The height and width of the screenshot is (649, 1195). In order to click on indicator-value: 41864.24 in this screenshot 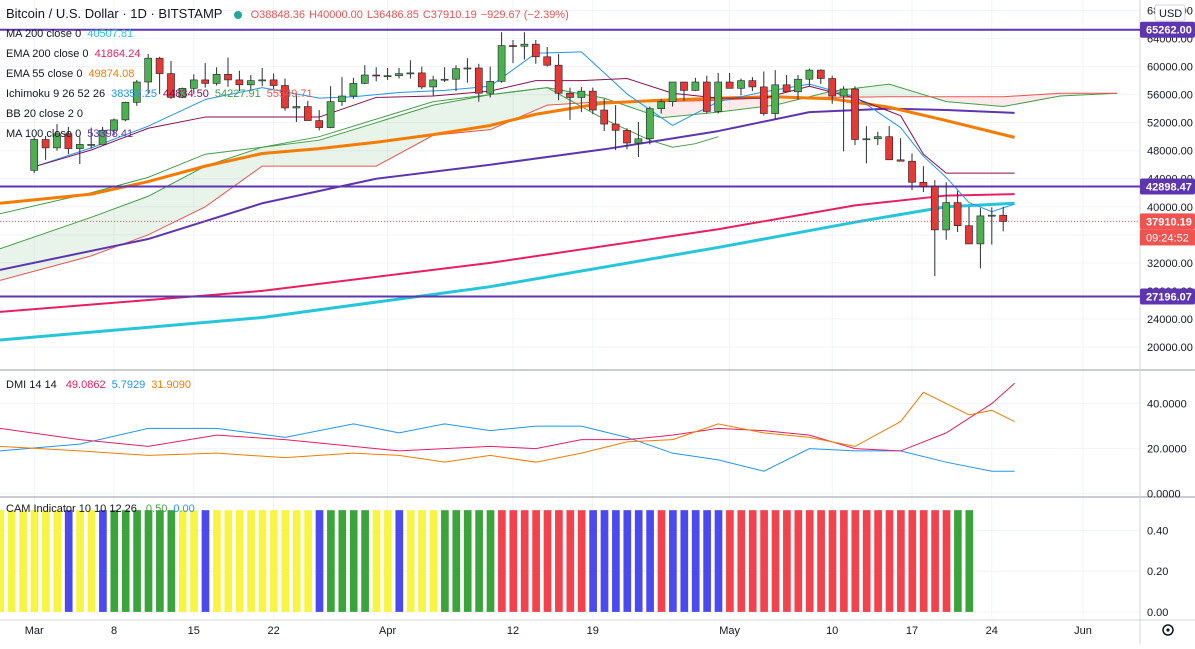, I will do `click(117, 54)`.